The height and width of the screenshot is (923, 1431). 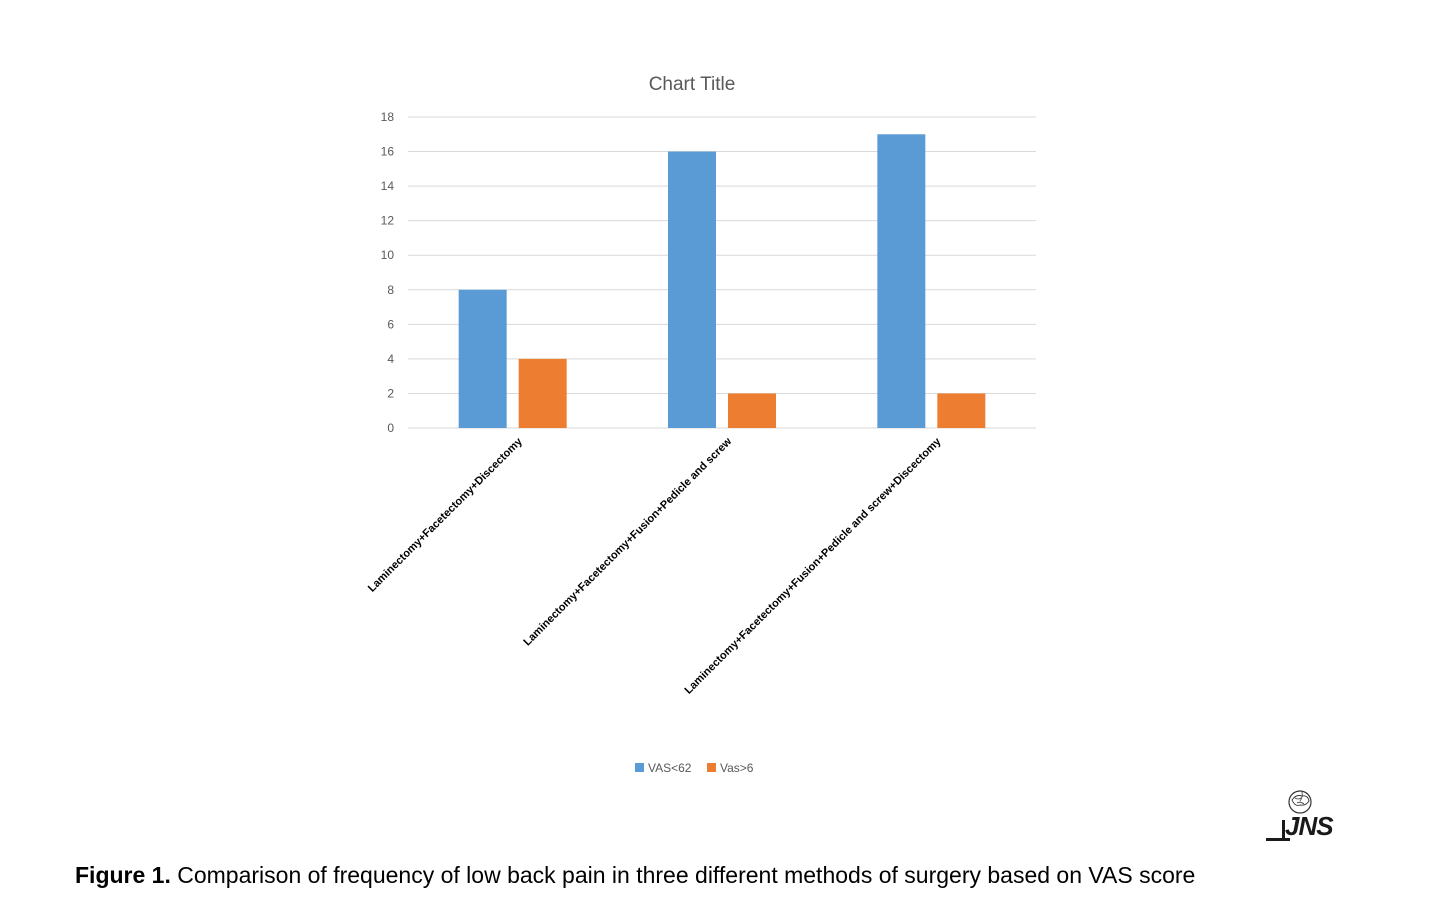 I want to click on chart-title: Chart Title, so click(x=692, y=84).